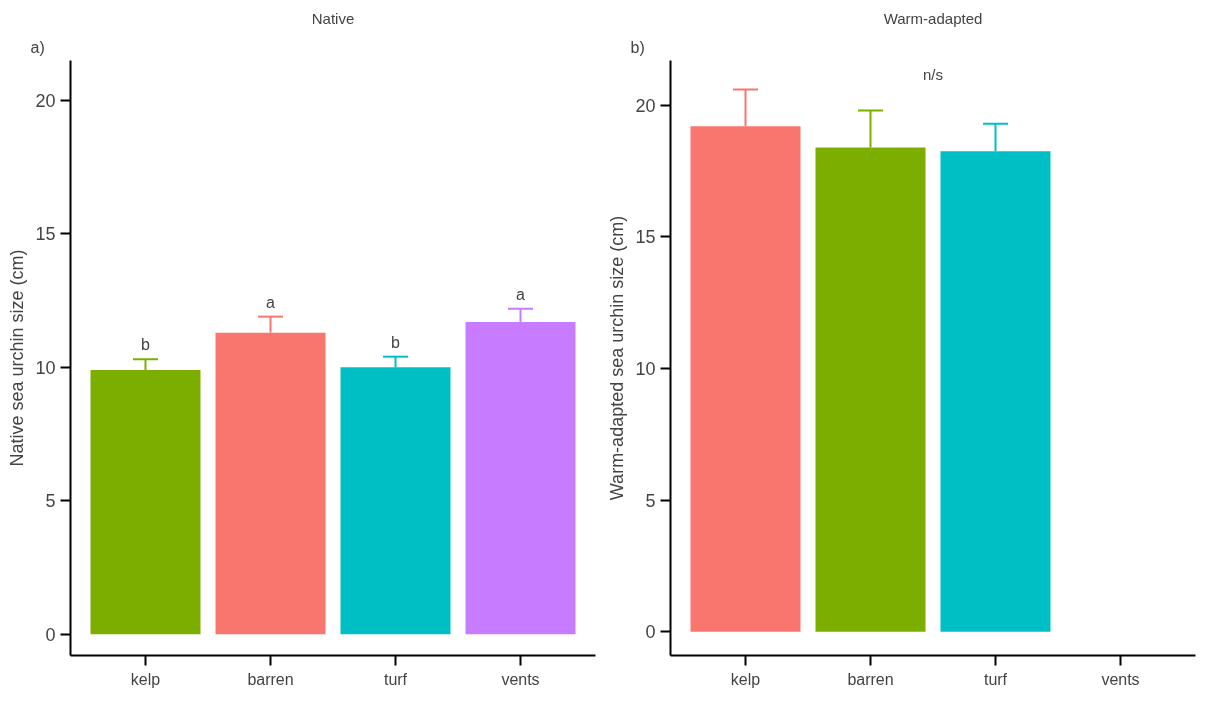 Image resolution: width=1217 pixels, height=711 pixels. I want to click on chart-title: Warm-adapted, so click(933, 18).